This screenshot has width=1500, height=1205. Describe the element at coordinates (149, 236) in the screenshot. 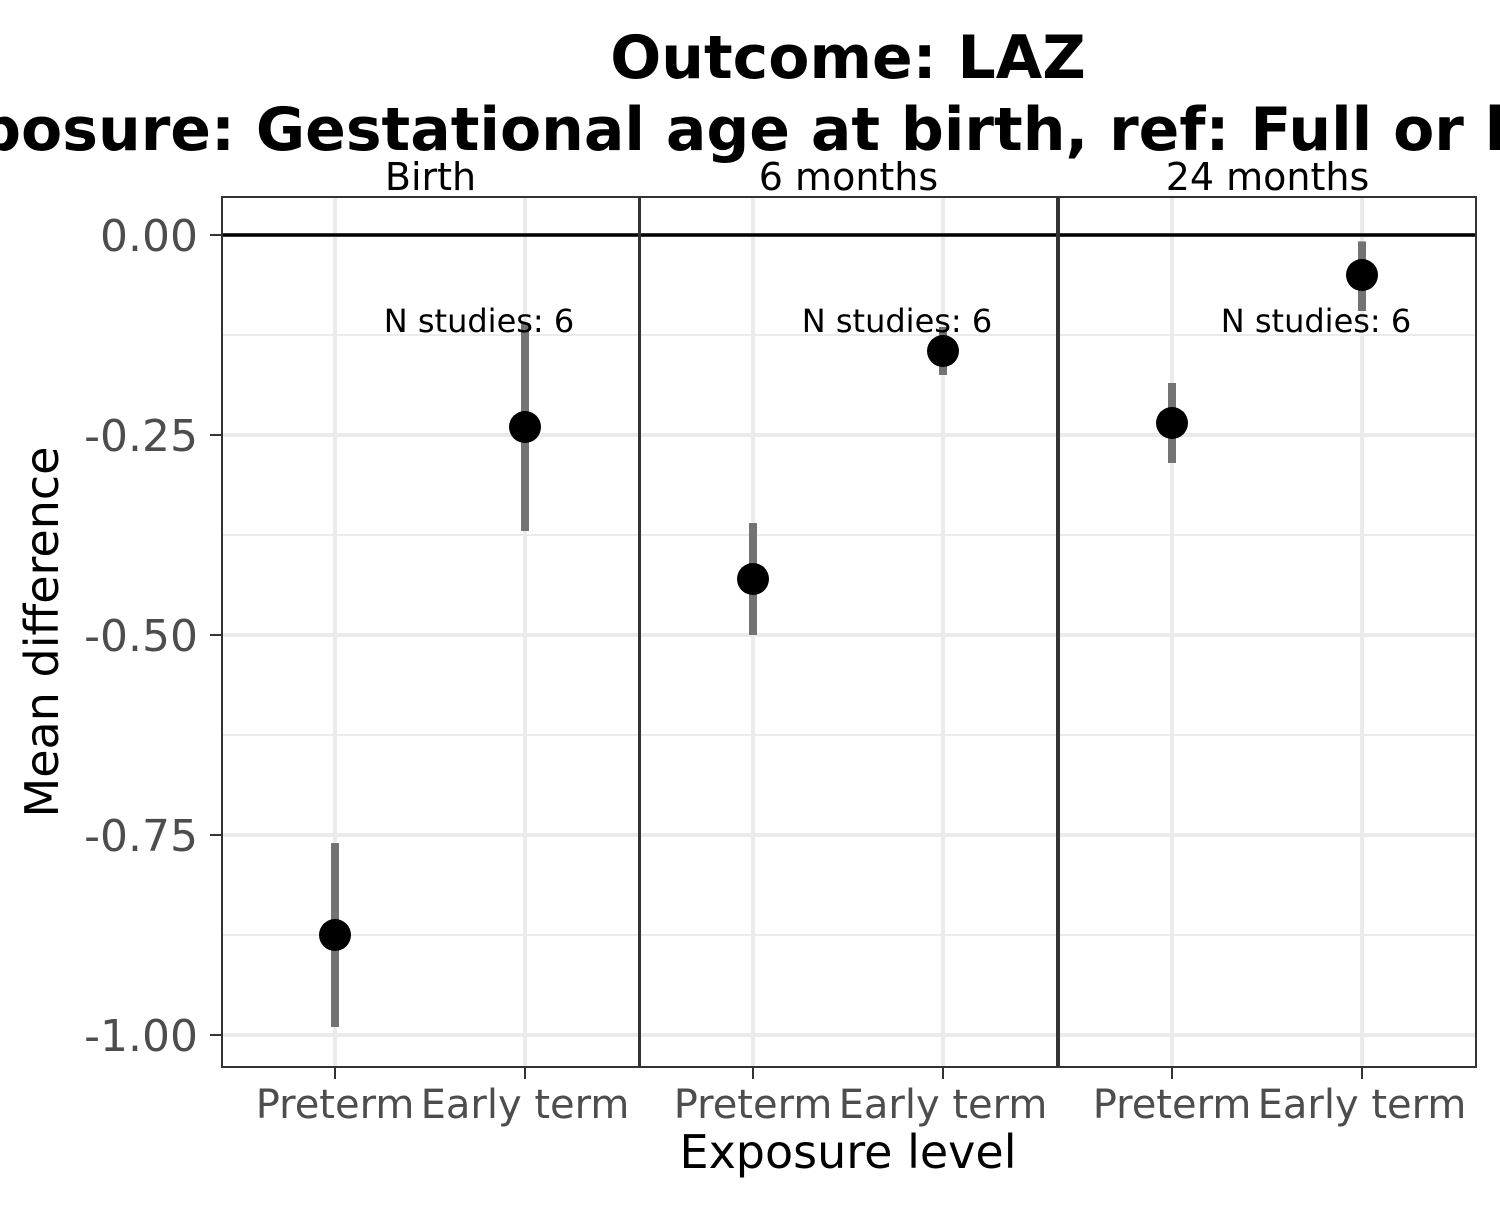

I see `y-tick-label: 0.00` at that location.